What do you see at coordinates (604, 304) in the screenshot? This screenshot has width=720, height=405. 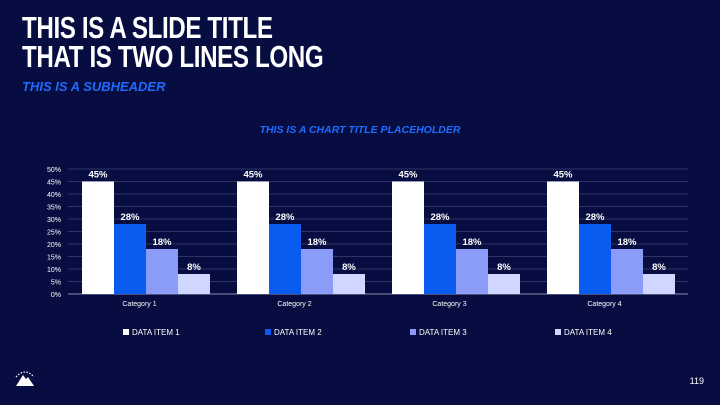 I see `category-label: Category 4` at bounding box center [604, 304].